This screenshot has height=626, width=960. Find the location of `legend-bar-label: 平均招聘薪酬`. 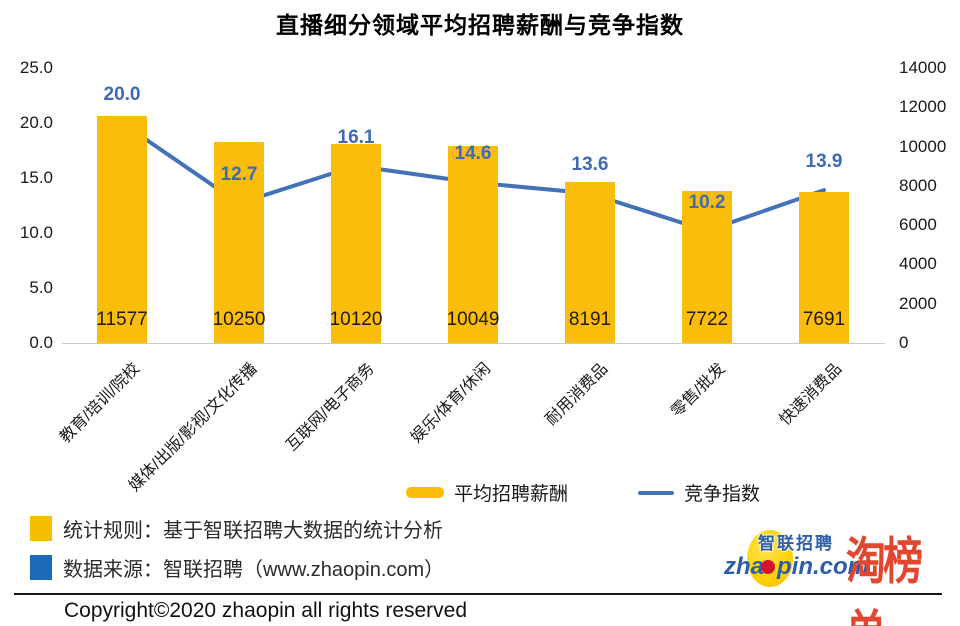

legend-bar-label: 平均招聘薪酬 is located at coordinates (511, 494).